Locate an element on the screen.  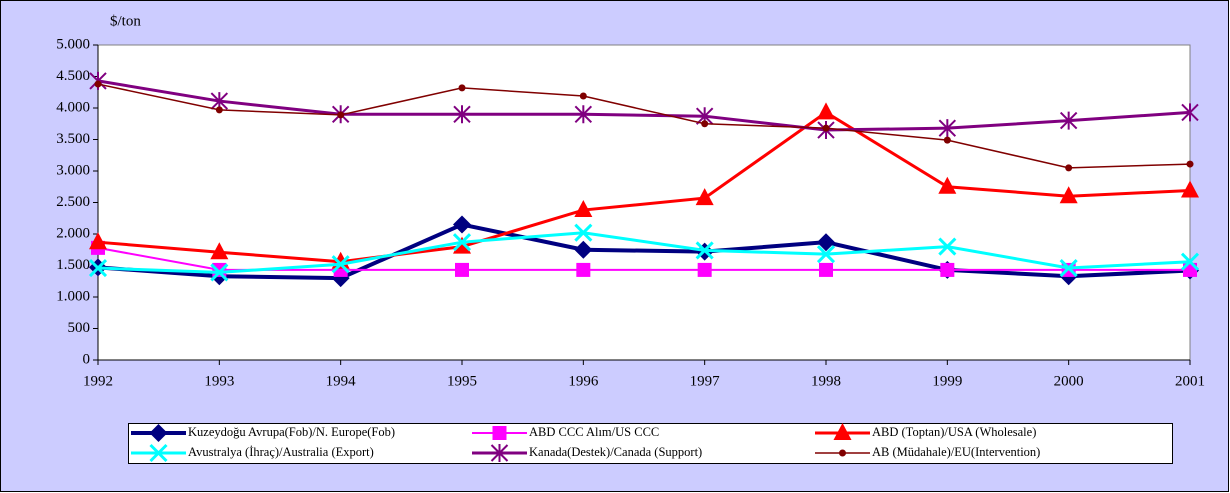
legend-label: Kuzeydoğu Avrupa(Fob)/N. Europe(Fob) is located at coordinates (291, 432).